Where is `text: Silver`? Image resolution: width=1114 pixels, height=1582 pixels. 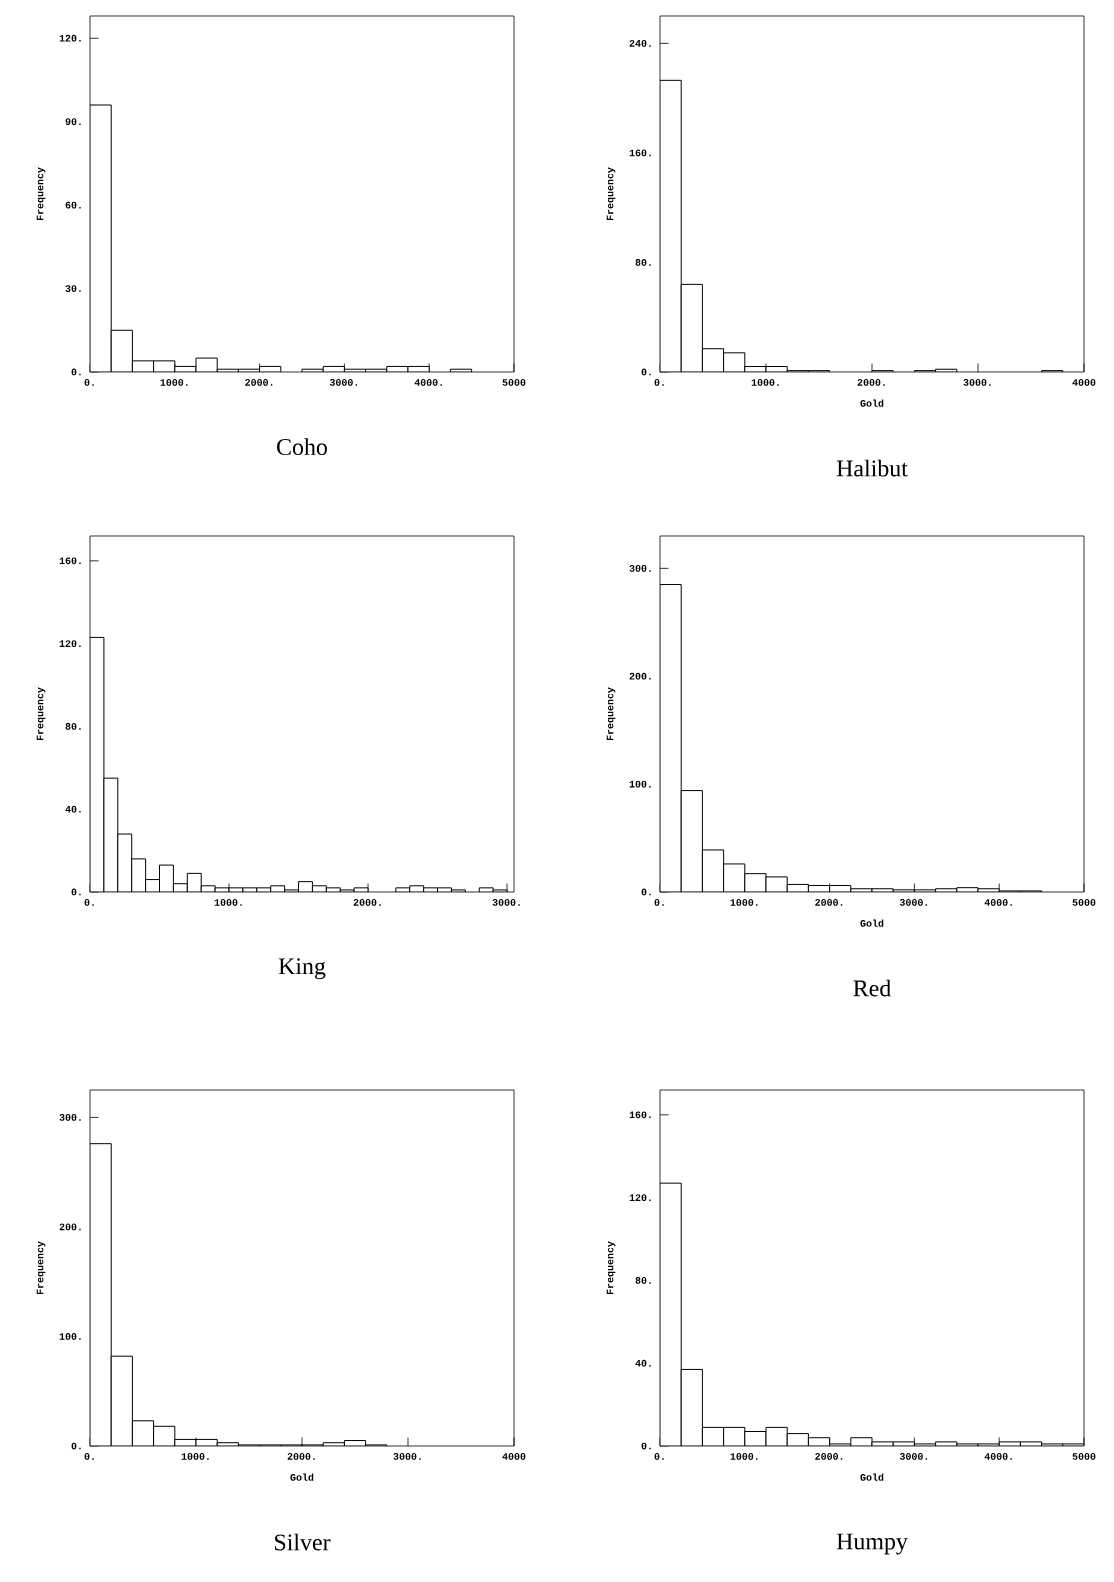
text: Silver is located at coordinates (303, 1542).